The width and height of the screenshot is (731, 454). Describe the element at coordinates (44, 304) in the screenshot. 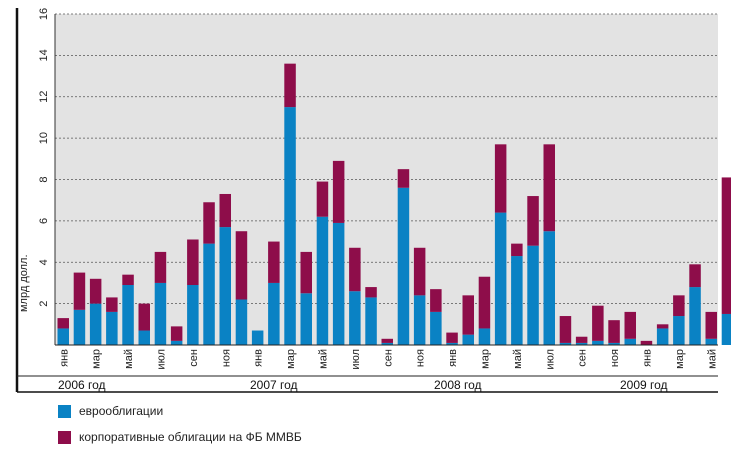

I see `y-tick-label: 2` at that location.